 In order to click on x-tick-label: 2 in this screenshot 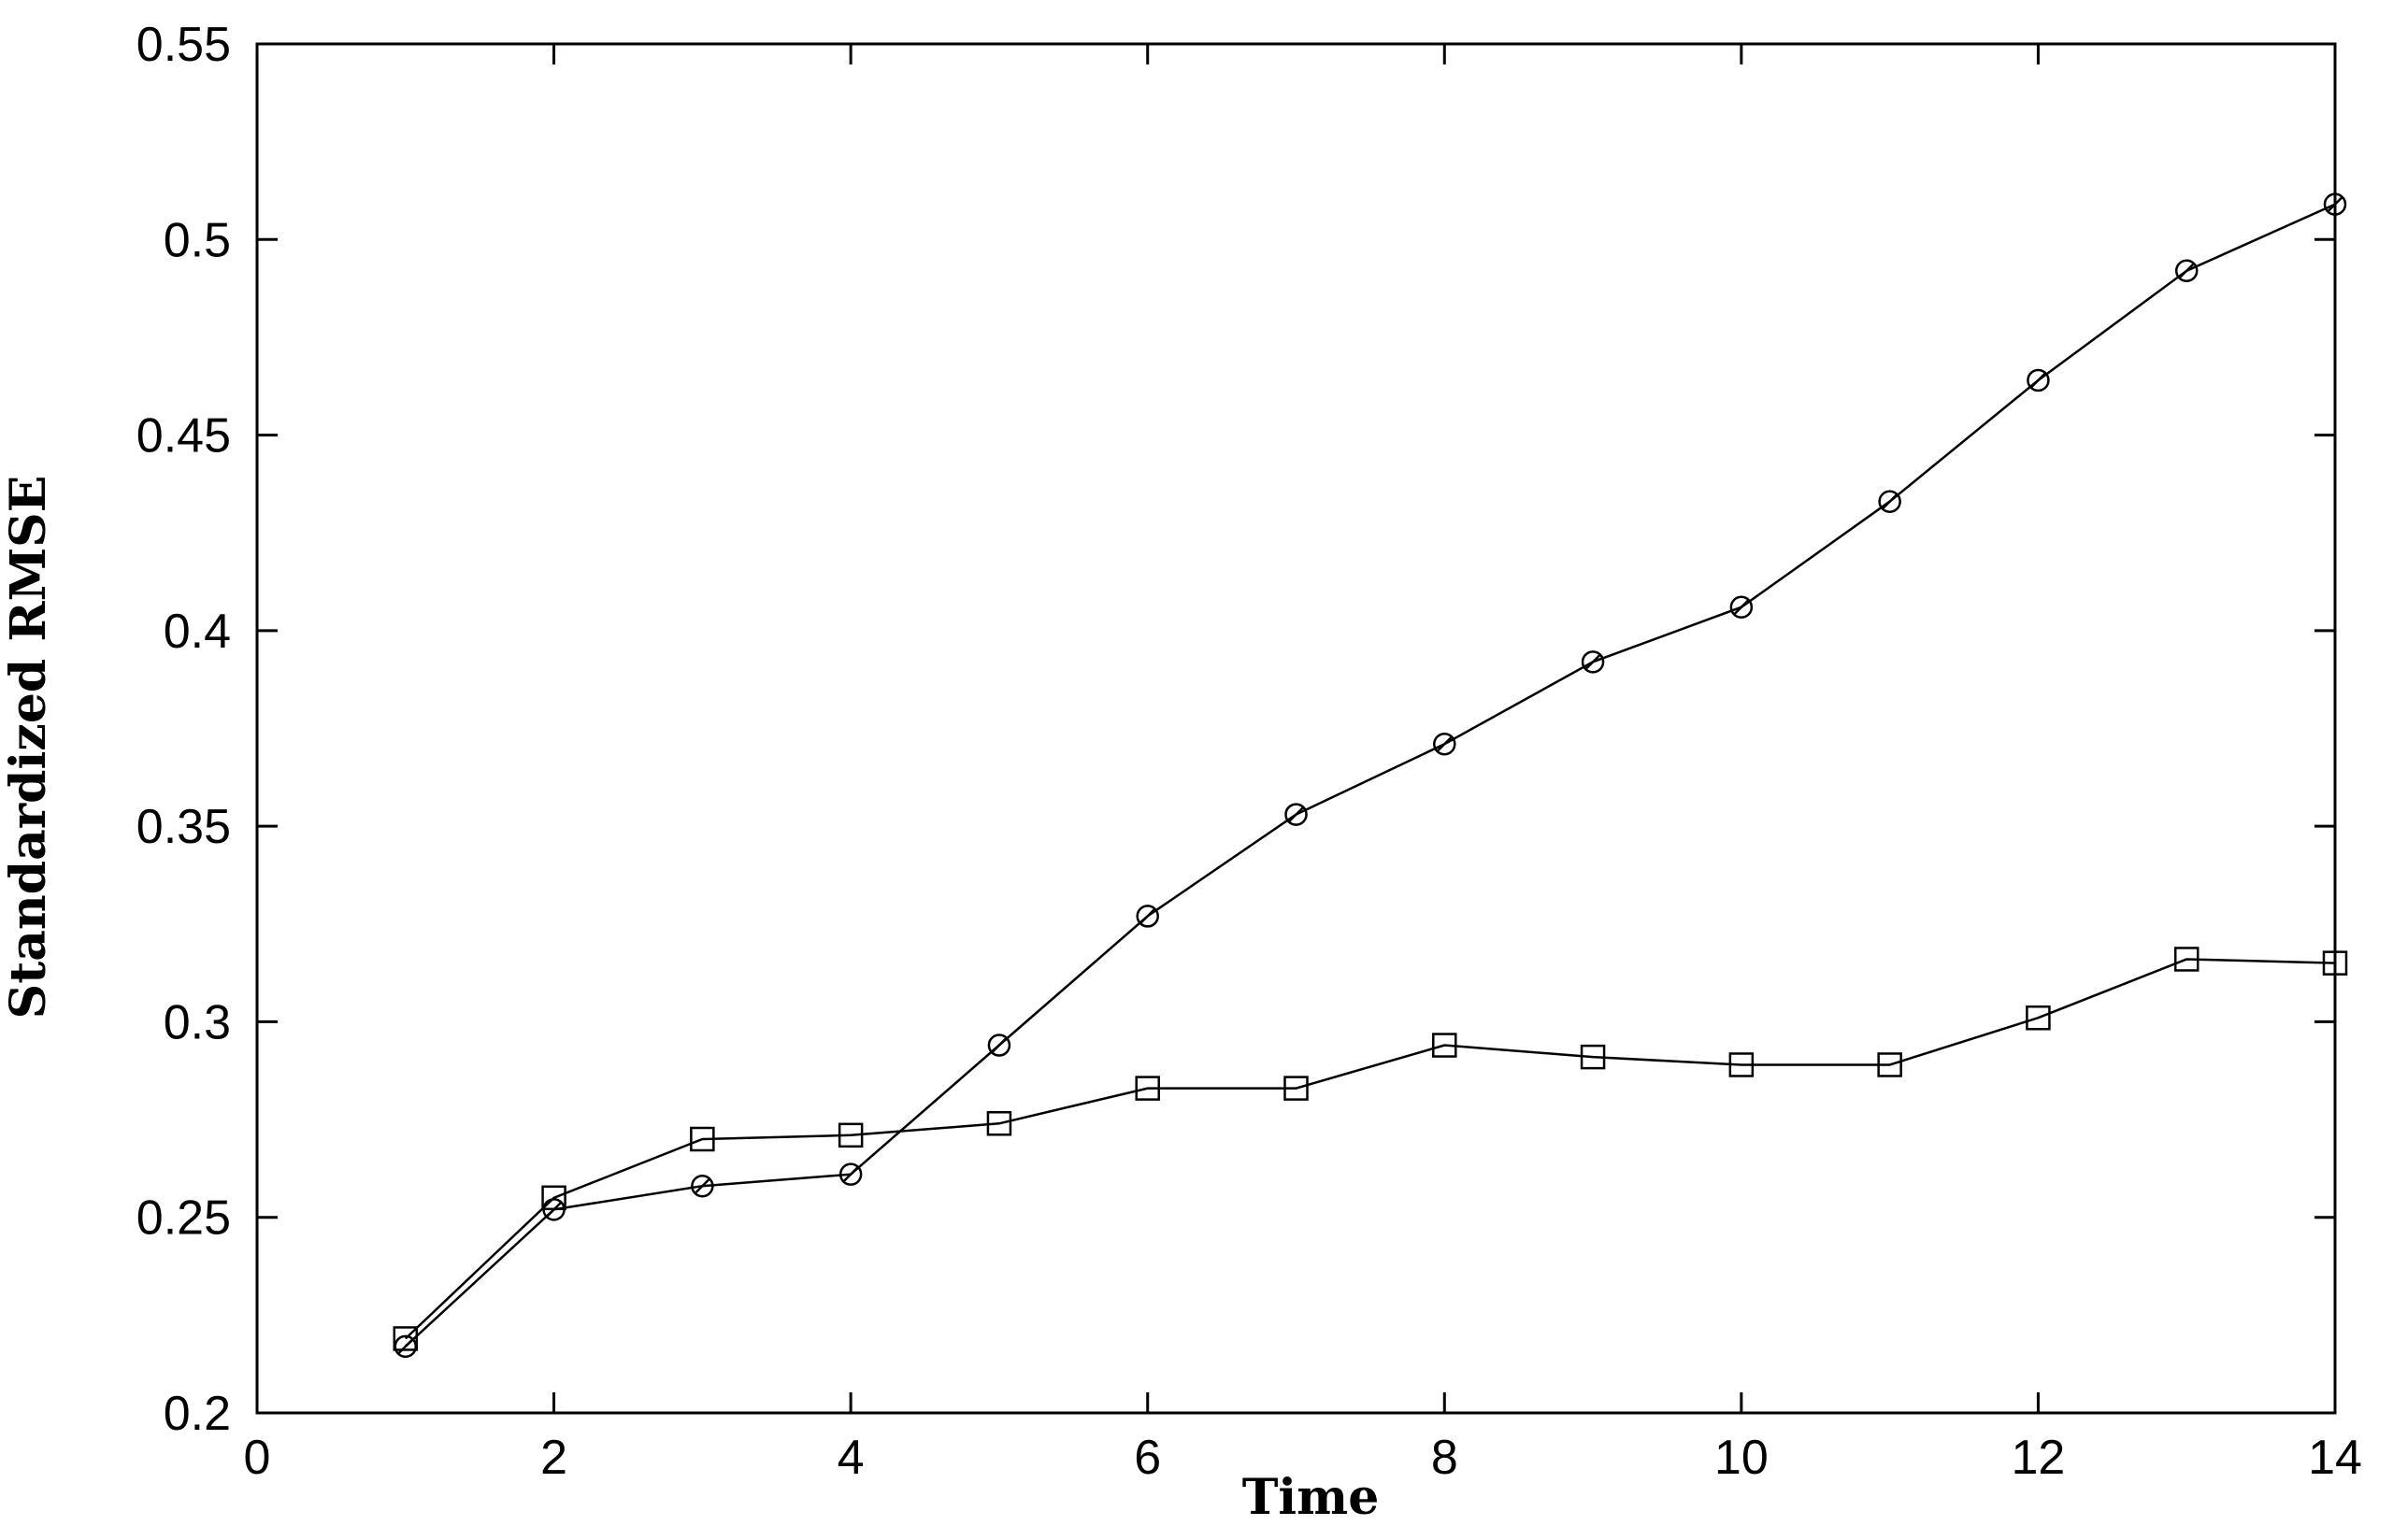, I will do `click(553, 1458)`.